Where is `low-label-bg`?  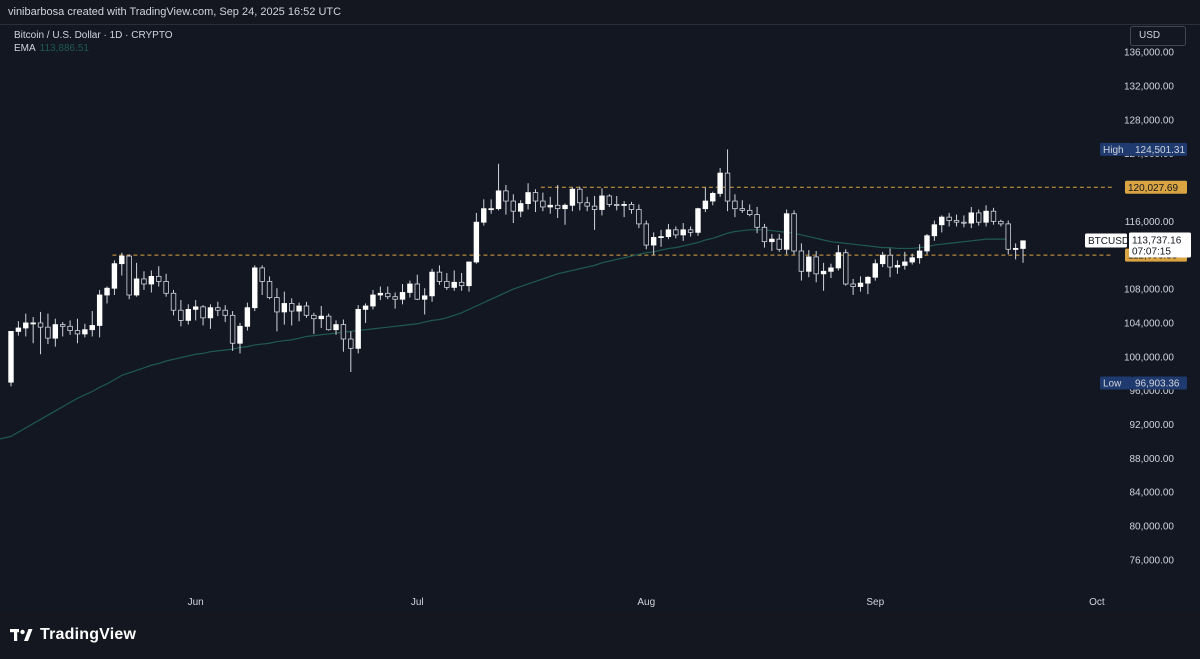 low-label-bg is located at coordinates (1116, 383).